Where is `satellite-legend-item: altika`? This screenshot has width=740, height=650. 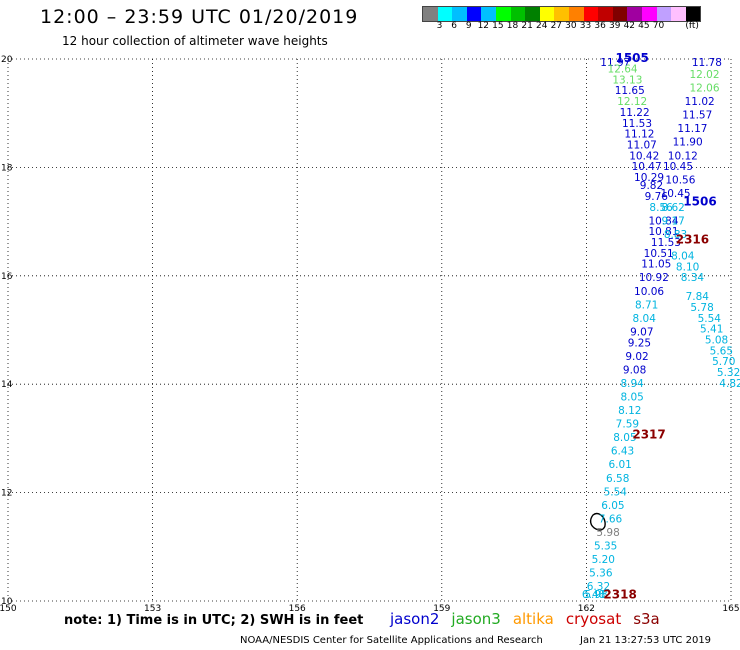
satellite-legend-item: altika is located at coordinates (533, 619).